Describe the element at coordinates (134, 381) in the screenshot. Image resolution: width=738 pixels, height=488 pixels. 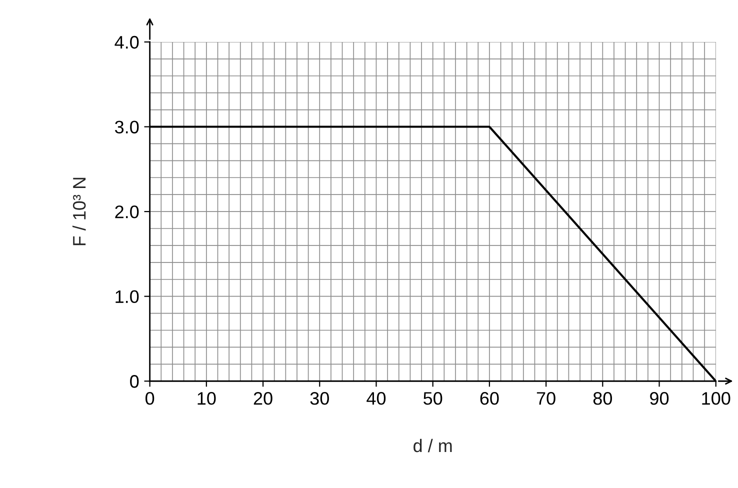
I see `y-tick-label: 0` at that location.